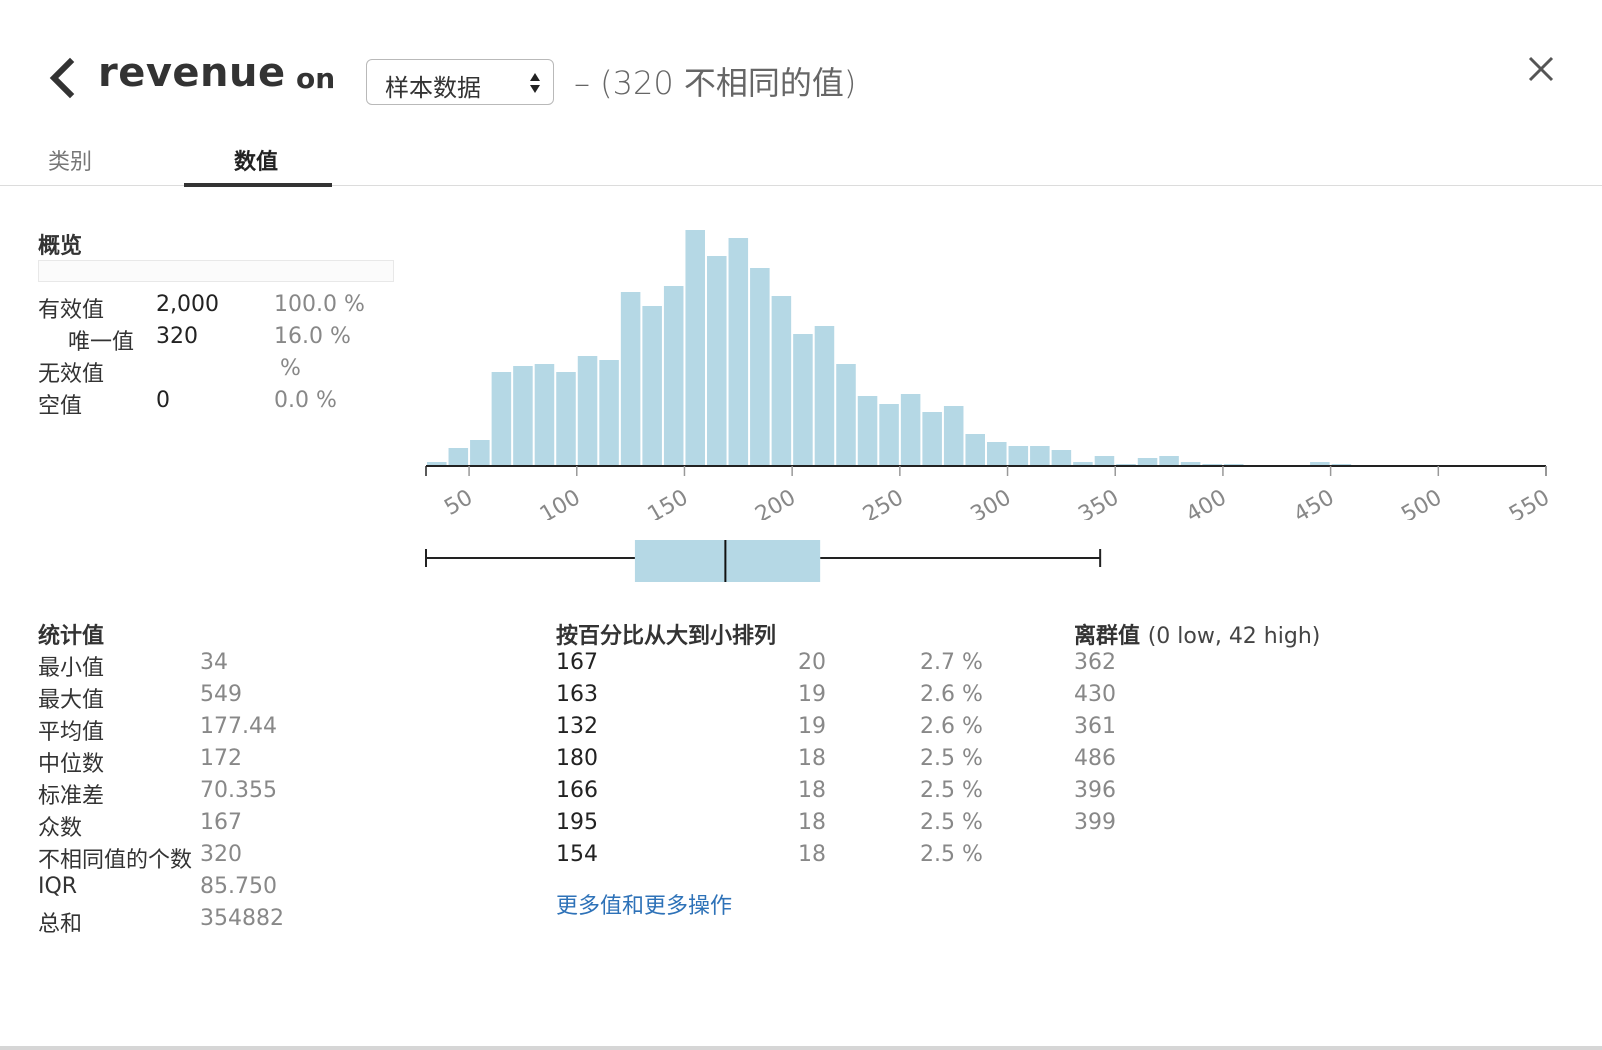  I want to click on overview-label-empty: 空值, so click(60, 406).